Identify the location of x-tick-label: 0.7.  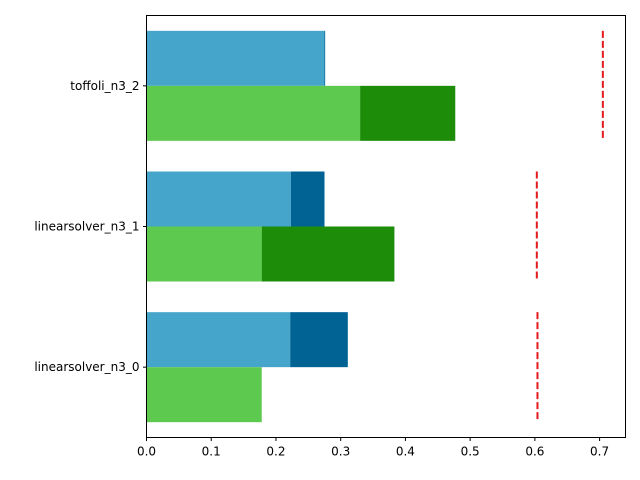
(599, 452).